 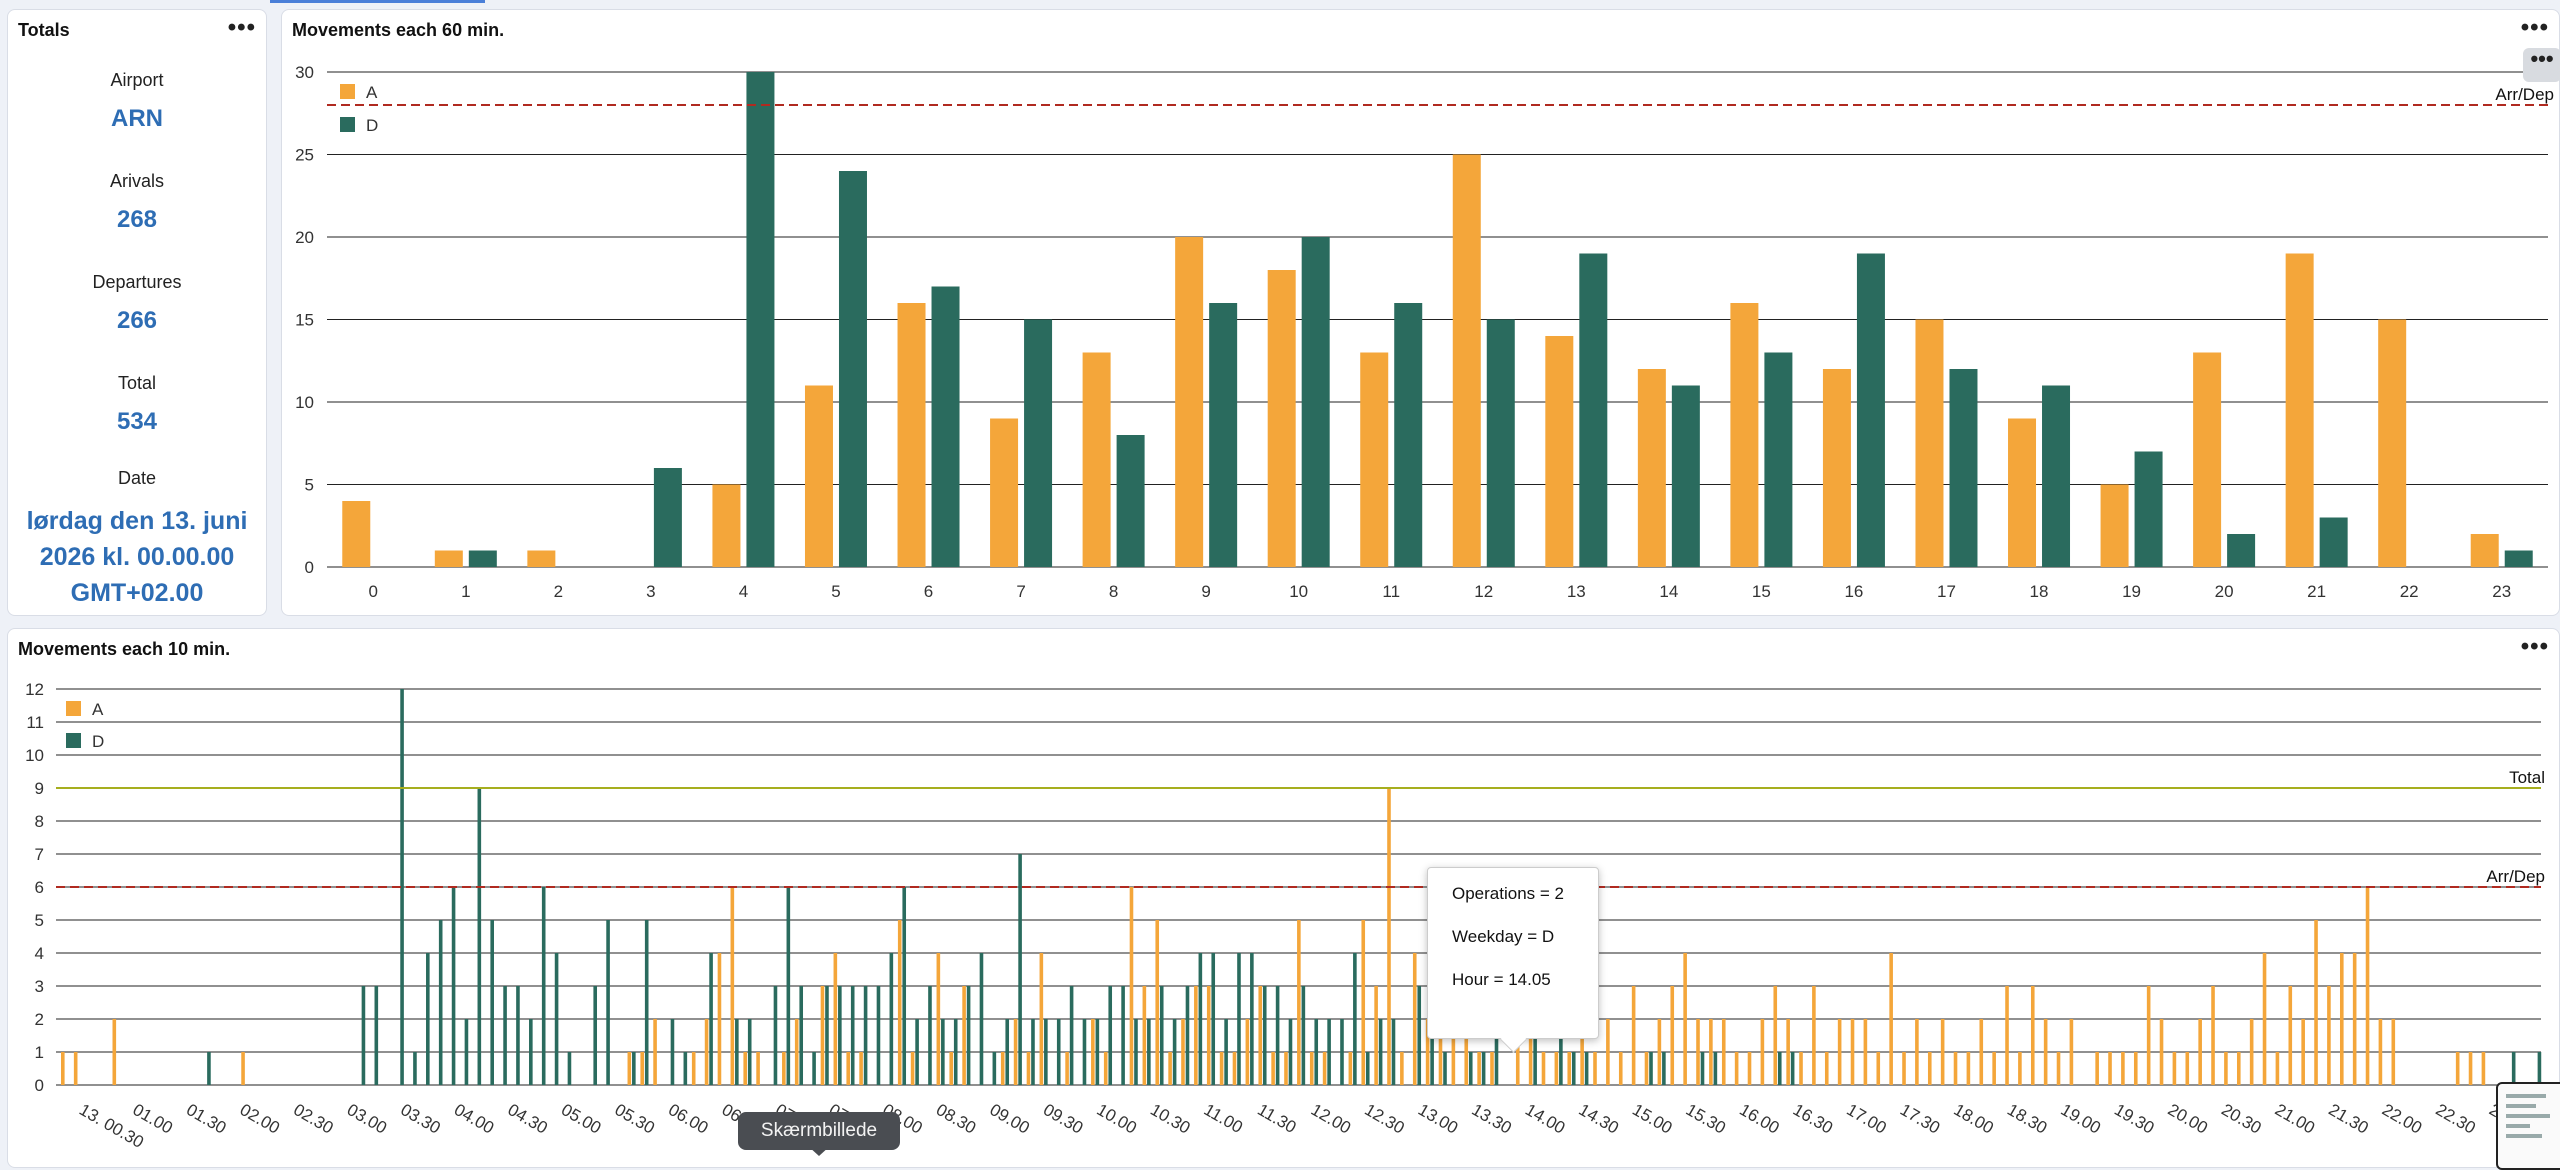 I want to click on hourly-menu-button: •••, so click(x=2534, y=27).